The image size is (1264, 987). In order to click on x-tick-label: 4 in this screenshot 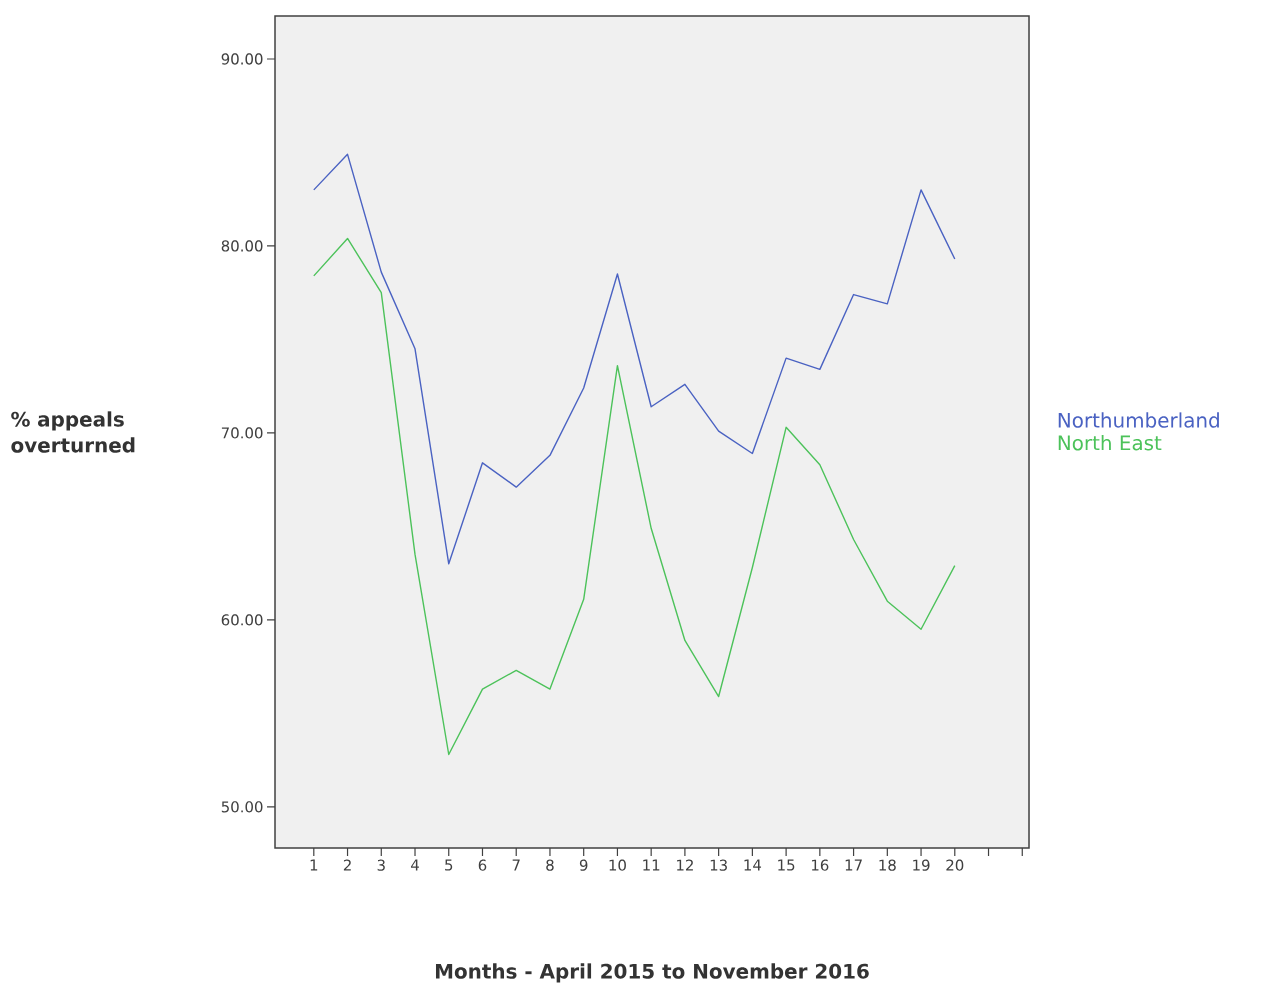, I will do `click(414, 865)`.